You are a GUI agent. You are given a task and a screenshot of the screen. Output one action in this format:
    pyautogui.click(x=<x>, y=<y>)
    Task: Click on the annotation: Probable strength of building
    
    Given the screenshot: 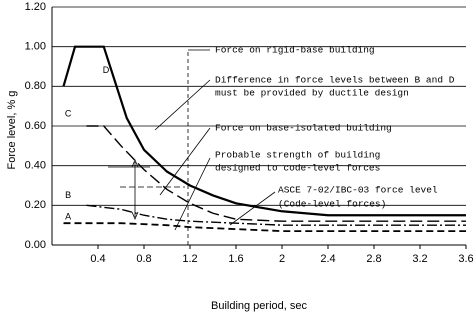 What is the action you would take?
    pyautogui.click(x=297, y=155)
    